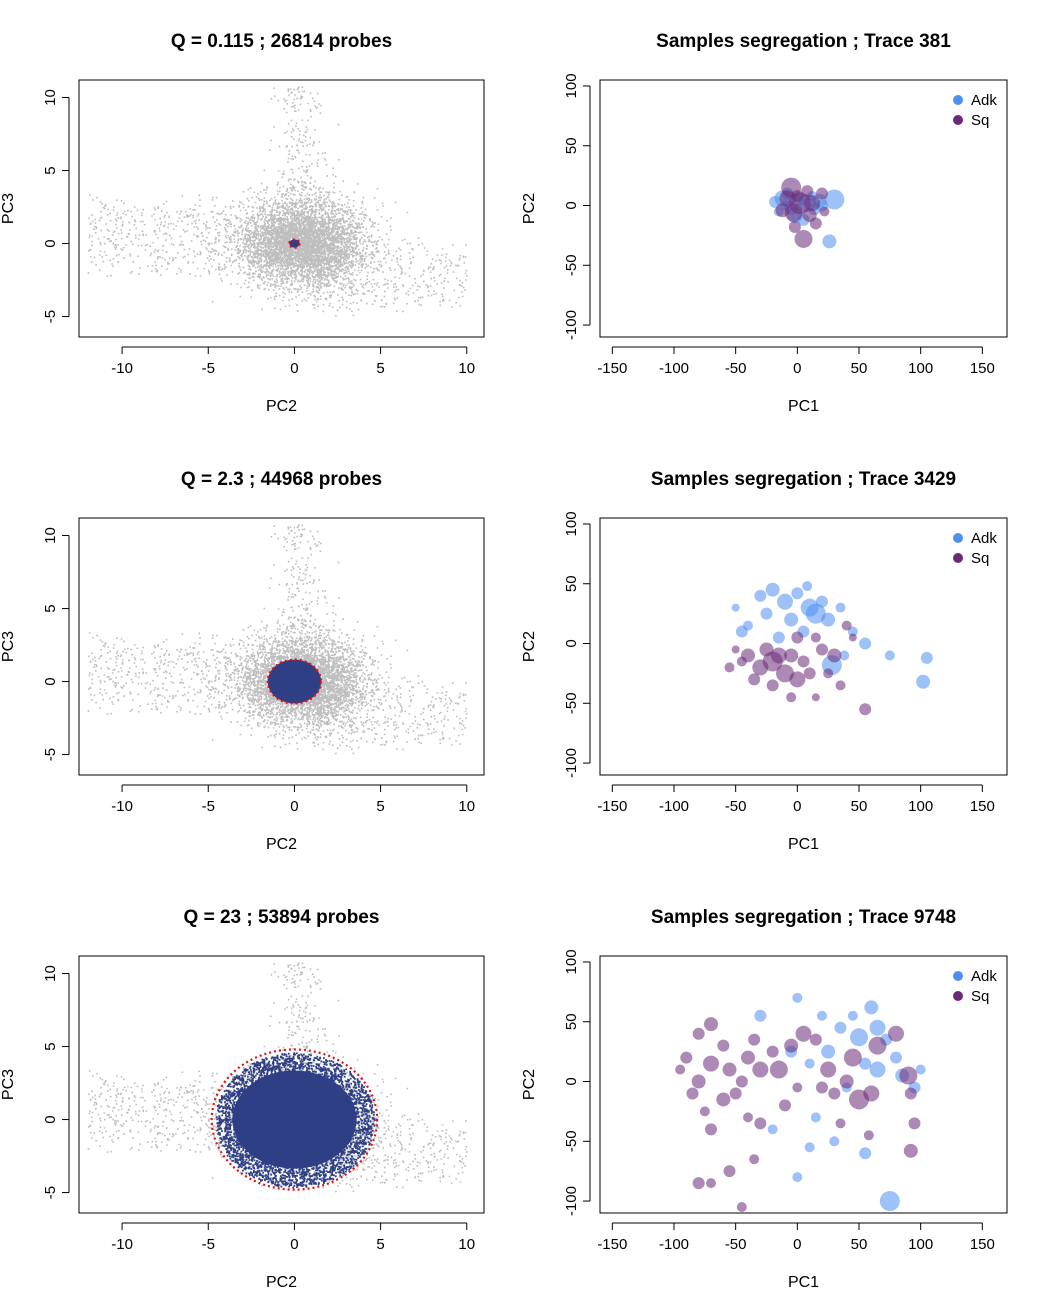 The height and width of the screenshot is (1313, 1050). I want to click on x-axis-label: PC2, so click(281, 844).